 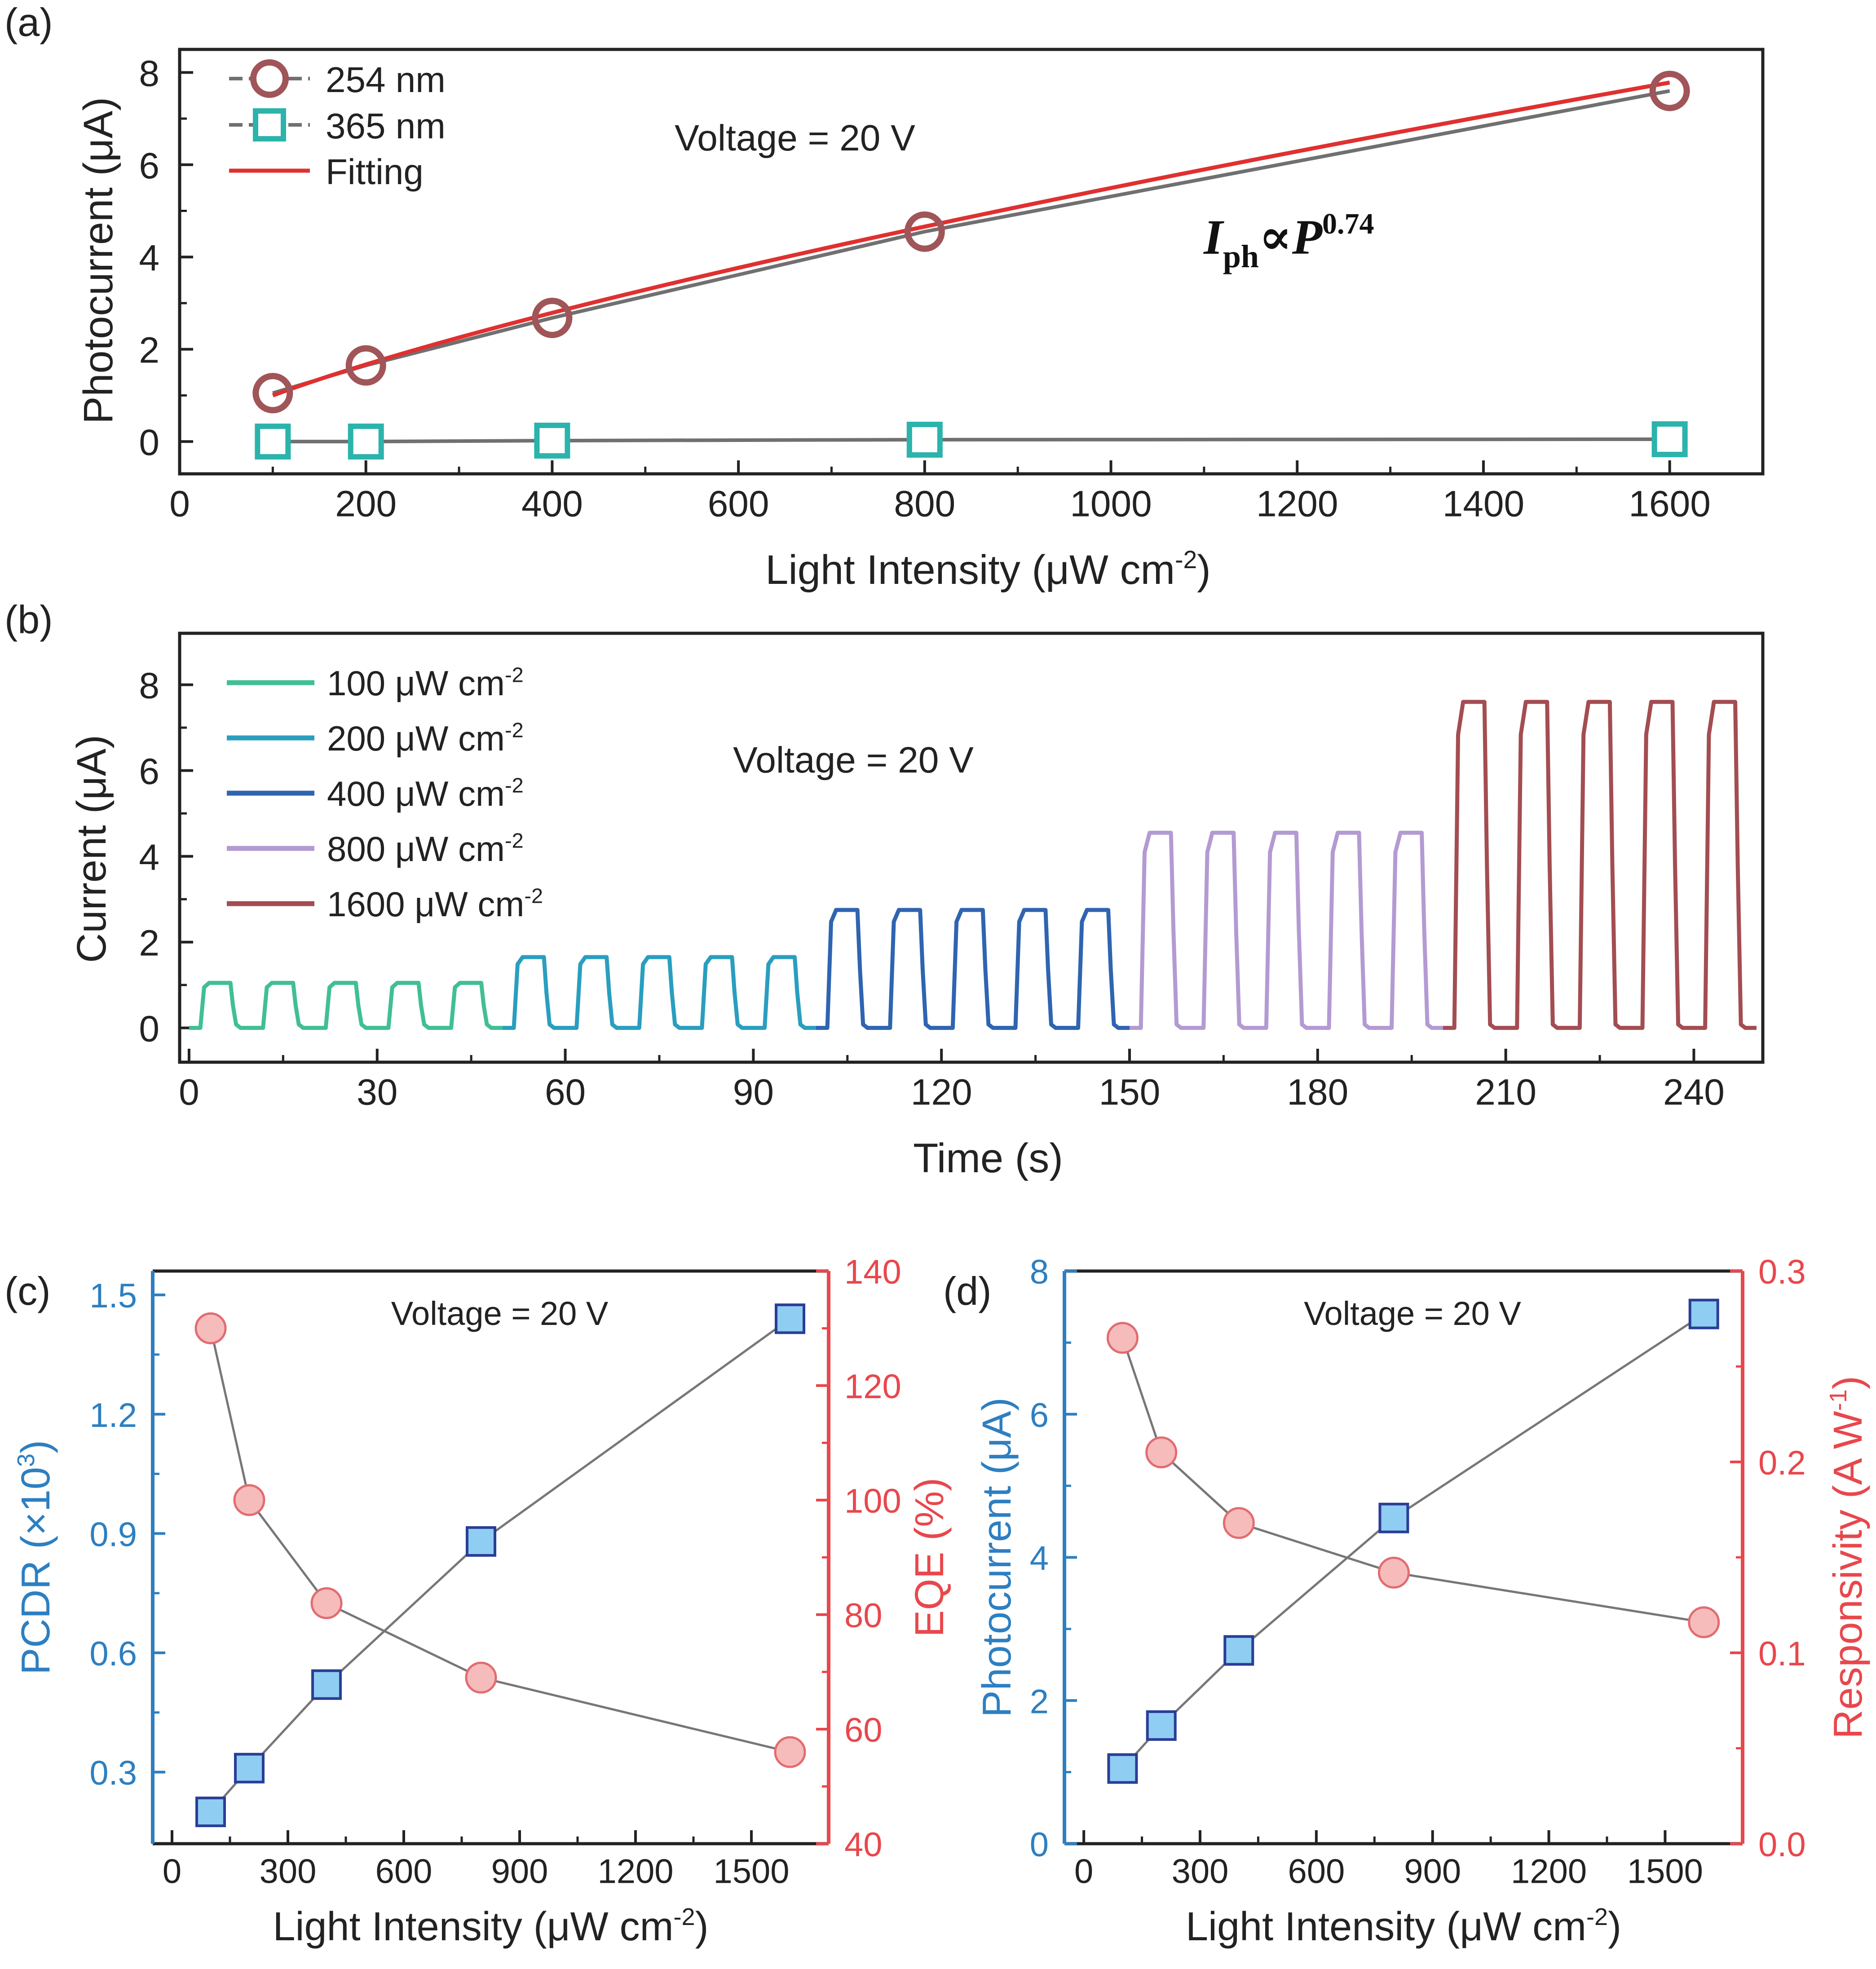 I want to click on x-axis-label-part: Light Intensity (μW cm, so click(x=473, y=1926).